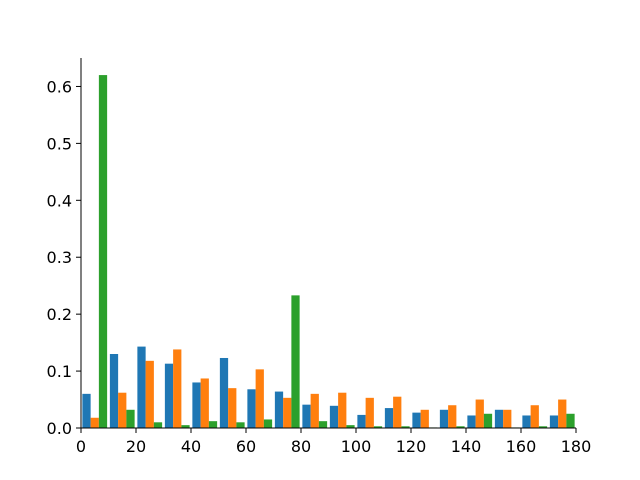 Image resolution: width=640 pixels, height=480 pixels. Describe the element at coordinates (59, 428) in the screenshot. I see `y-tick-label: 0.0` at that location.